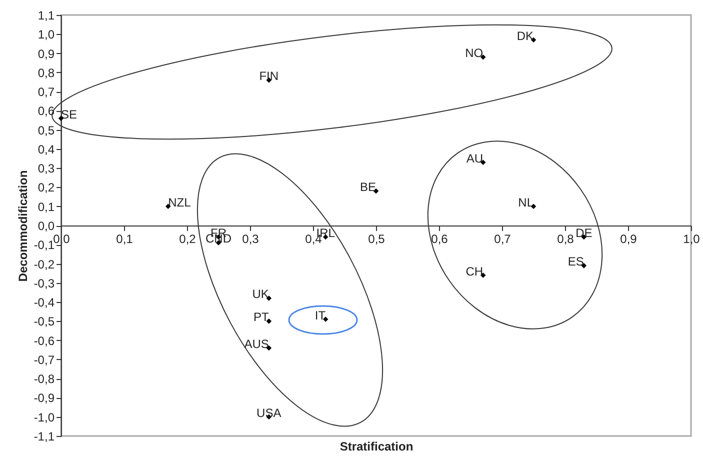  Describe the element at coordinates (46, 111) in the screenshot. I see `y-tick-label: 0,6` at that location.